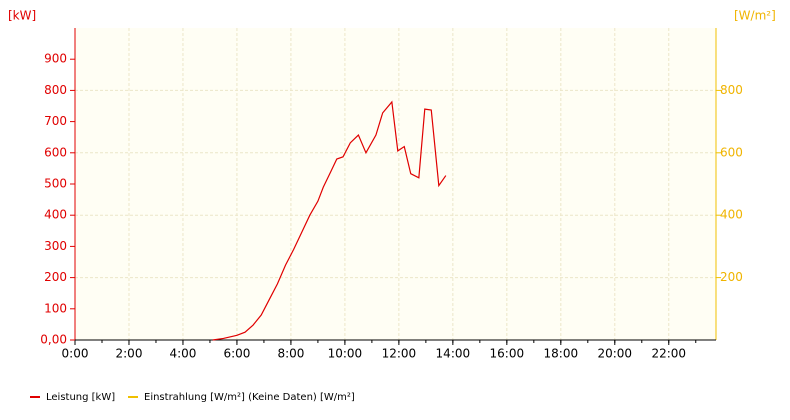 The width and height of the screenshot is (790, 420). What do you see at coordinates (453, 354) in the screenshot?
I see `x-tick-label: 14:00` at bounding box center [453, 354].